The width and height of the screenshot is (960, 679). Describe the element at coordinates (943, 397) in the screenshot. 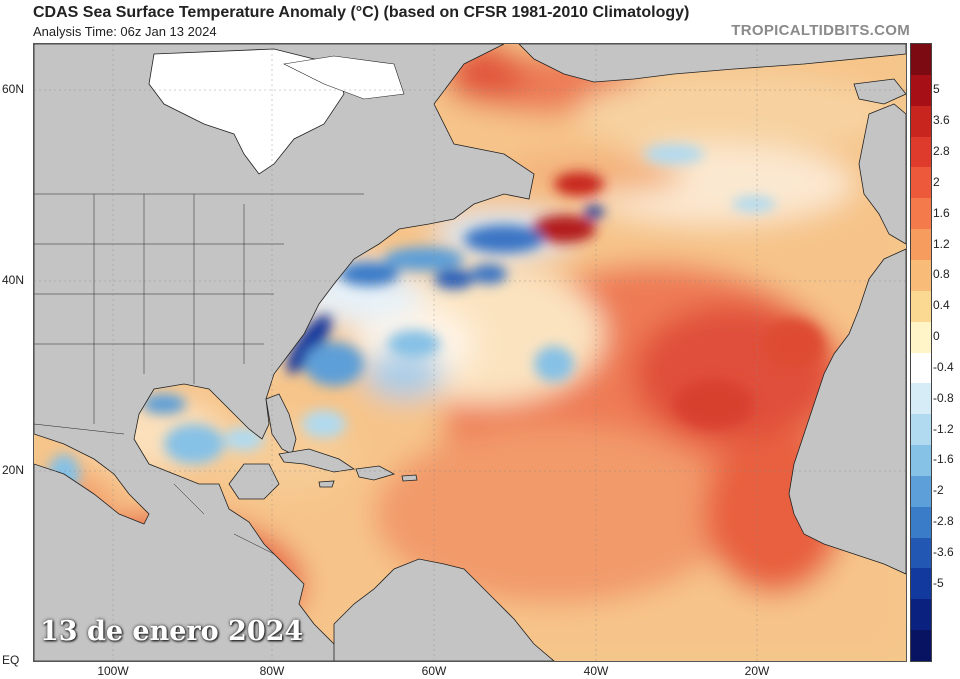

I see `colorbar-tick-label: -0.8` at that location.